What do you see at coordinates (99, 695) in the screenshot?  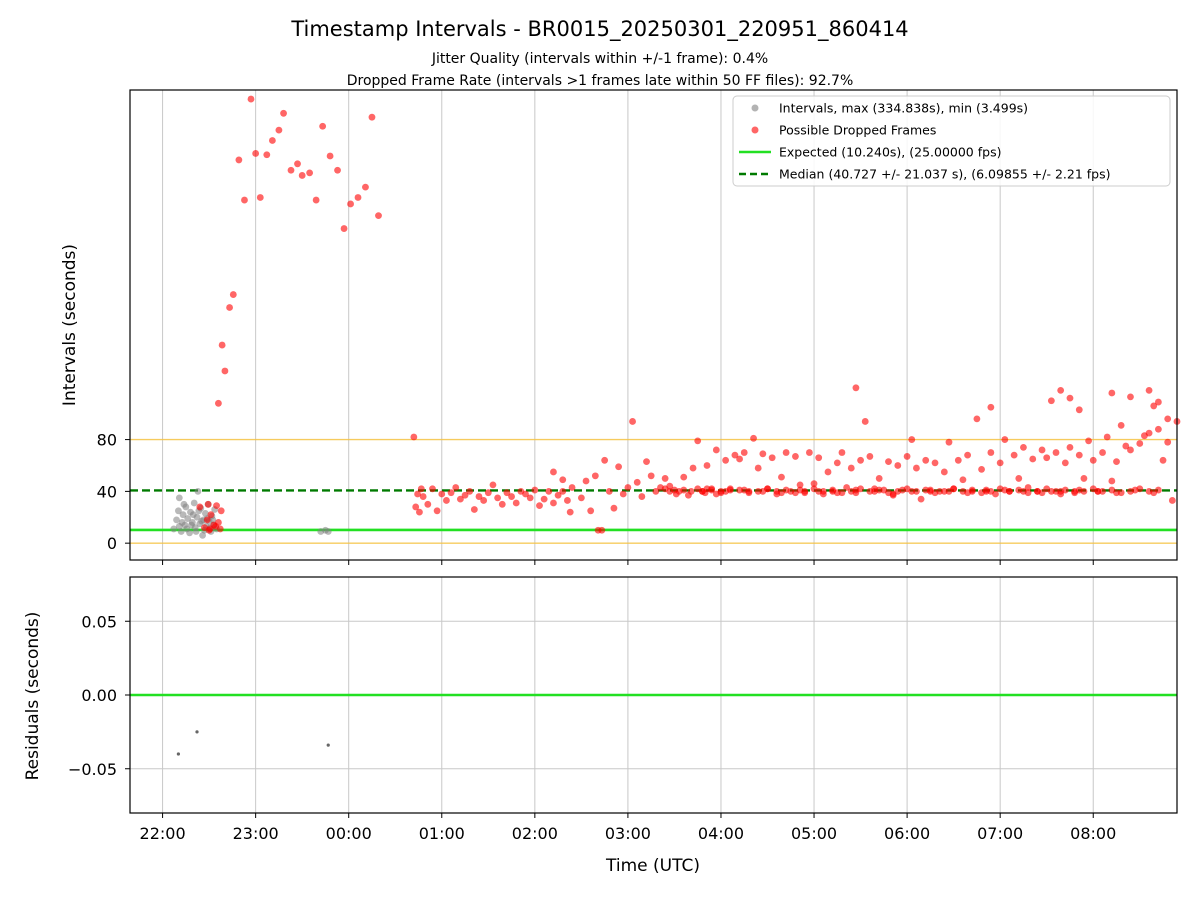 I see `residuals-y-ticks: −0.05 0.00 0.05` at bounding box center [99, 695].